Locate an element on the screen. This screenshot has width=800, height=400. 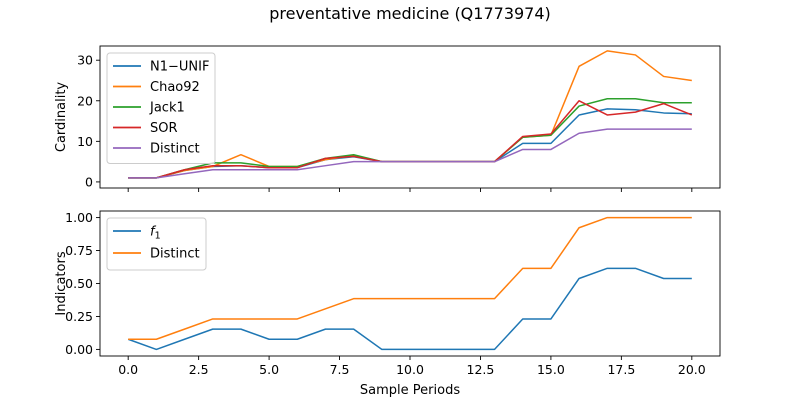
x-tick-label: 12.5 is located at coordinates (481, 369).